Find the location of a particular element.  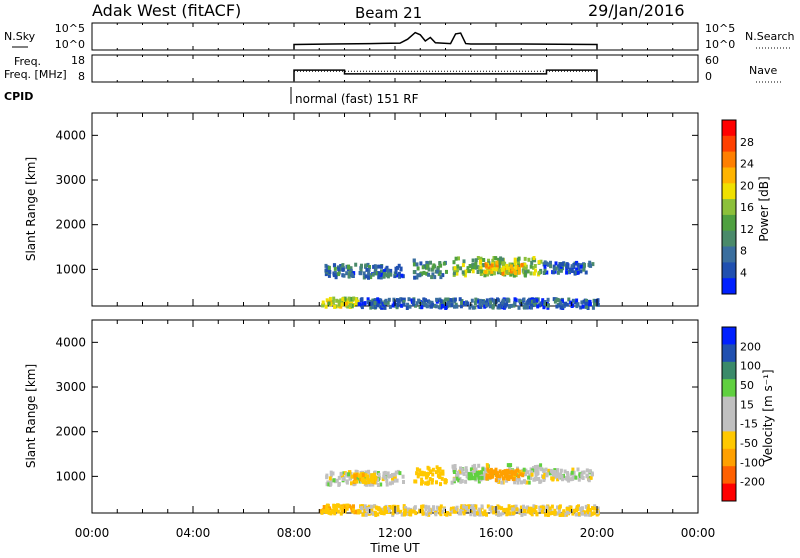

power-colorbar: 4 8 12 16 20 24 28 is located at coordinates (737, 207).